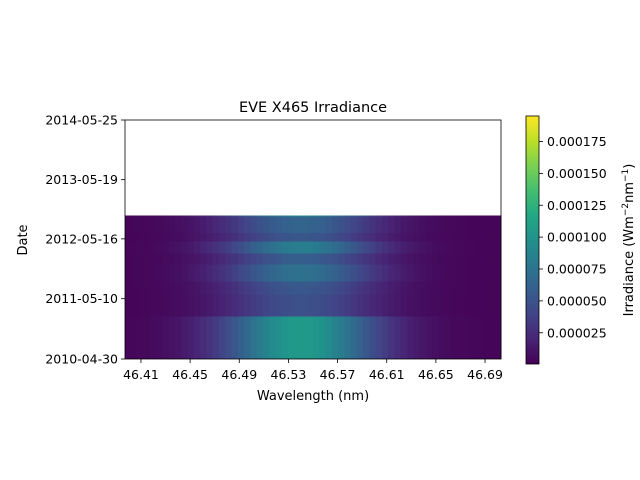 This screenshot has width=640, height=480. What do you see at coordinates (338, 374) in the screenshot?
I see `x-tick-label: 46.57` at bounding box center [338, 374].